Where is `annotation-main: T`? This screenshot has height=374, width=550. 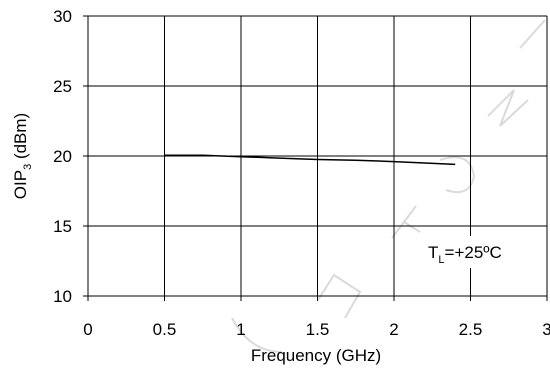
annotation-main: T is located at coordinates (433, 252).